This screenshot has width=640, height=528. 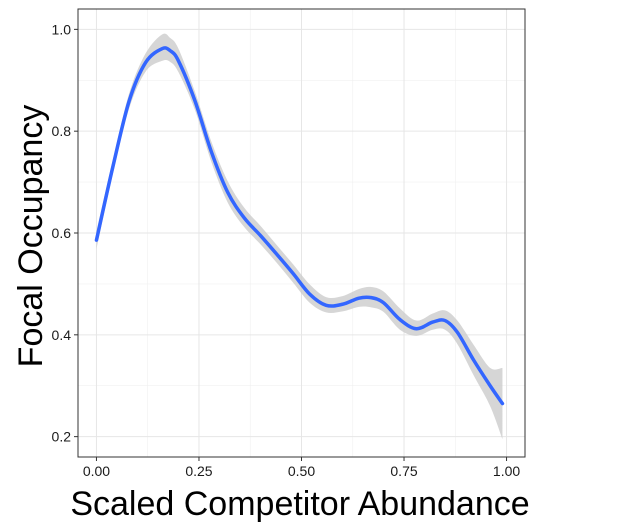 What do you see at coordinates (62, 131) in the screenshot?
I see `y-tick-label: 0.8` at bounding box center [62, 131].